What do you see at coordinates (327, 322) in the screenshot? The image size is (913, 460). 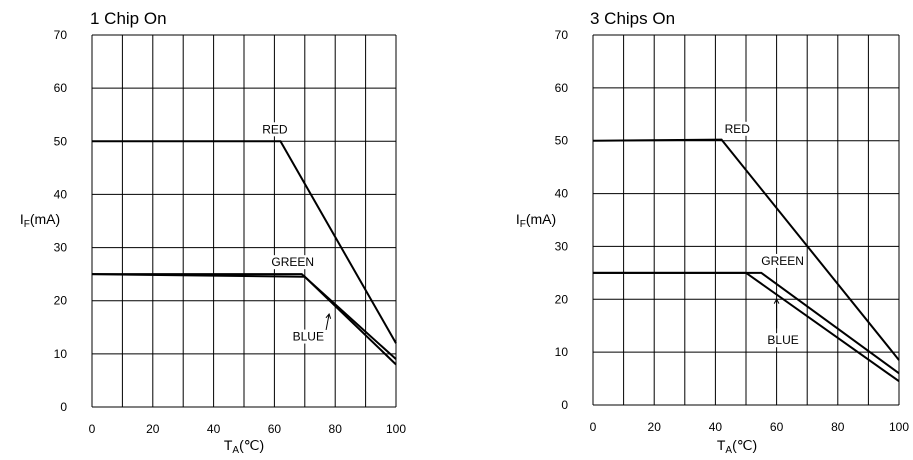 I see `blue-pointer-arrow` at bounding box center [327, 322].